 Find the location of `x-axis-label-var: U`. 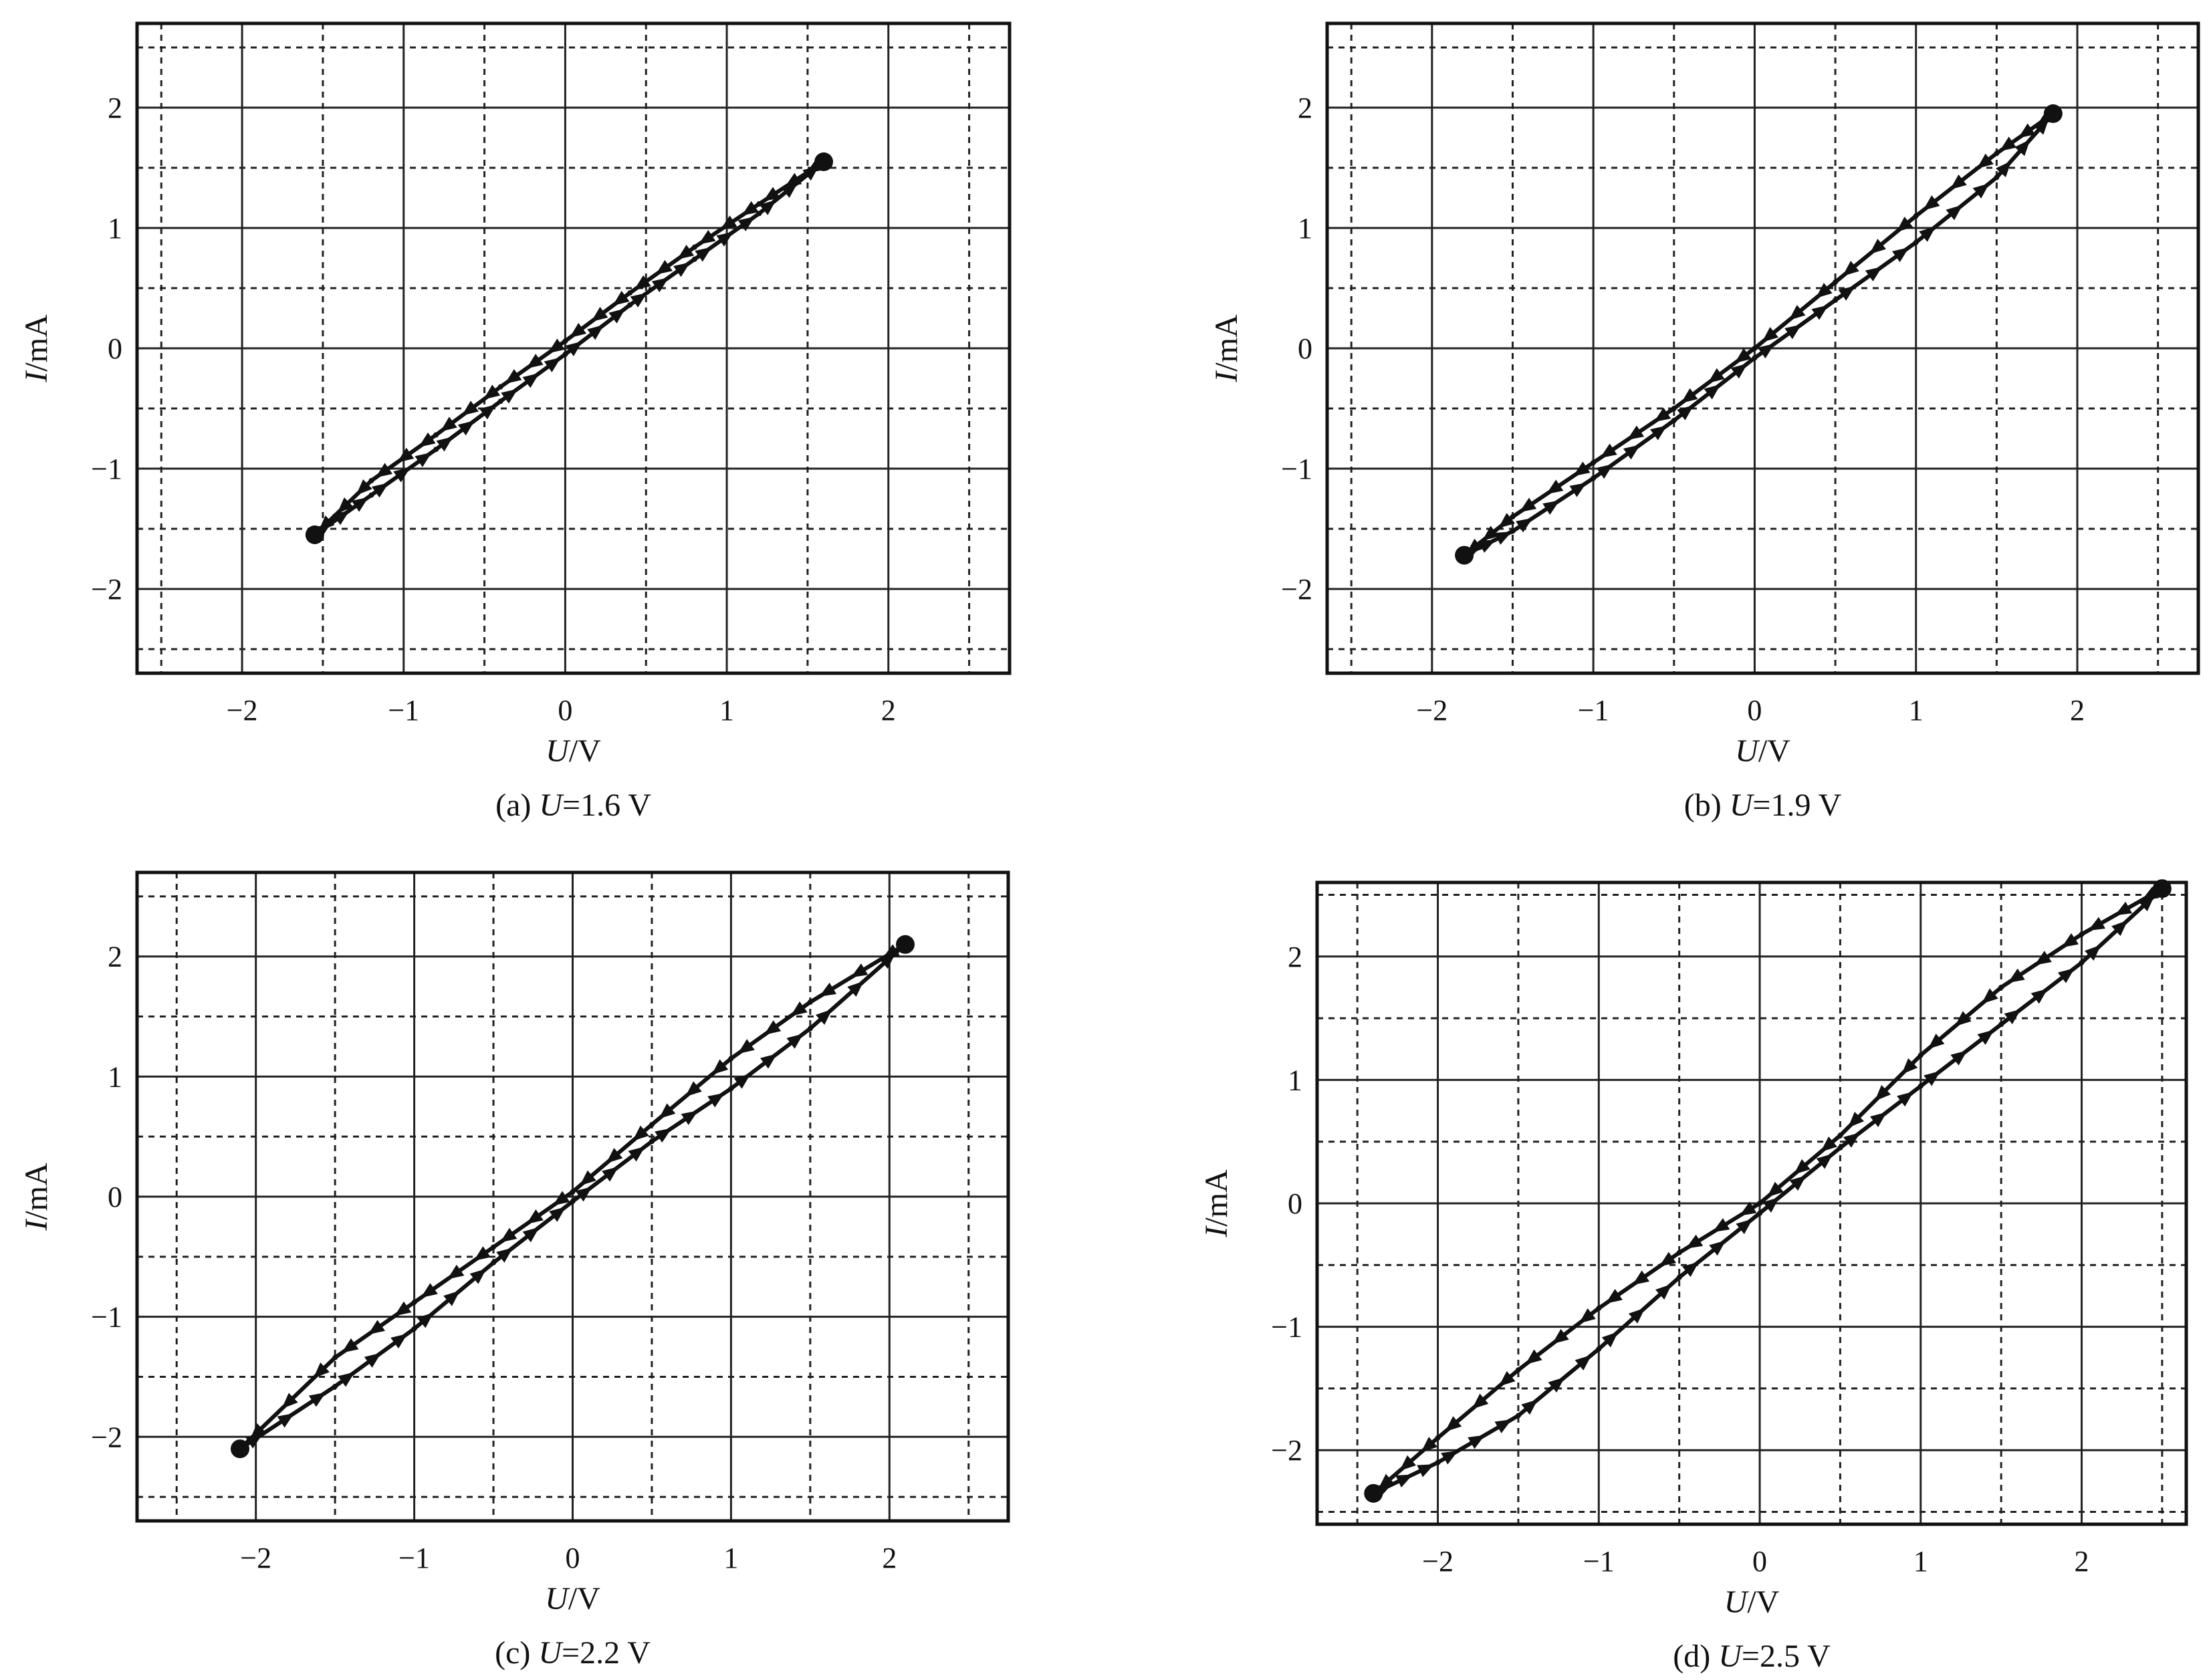

x-axis-label-var: U is located at coordinates (1737, 1602).